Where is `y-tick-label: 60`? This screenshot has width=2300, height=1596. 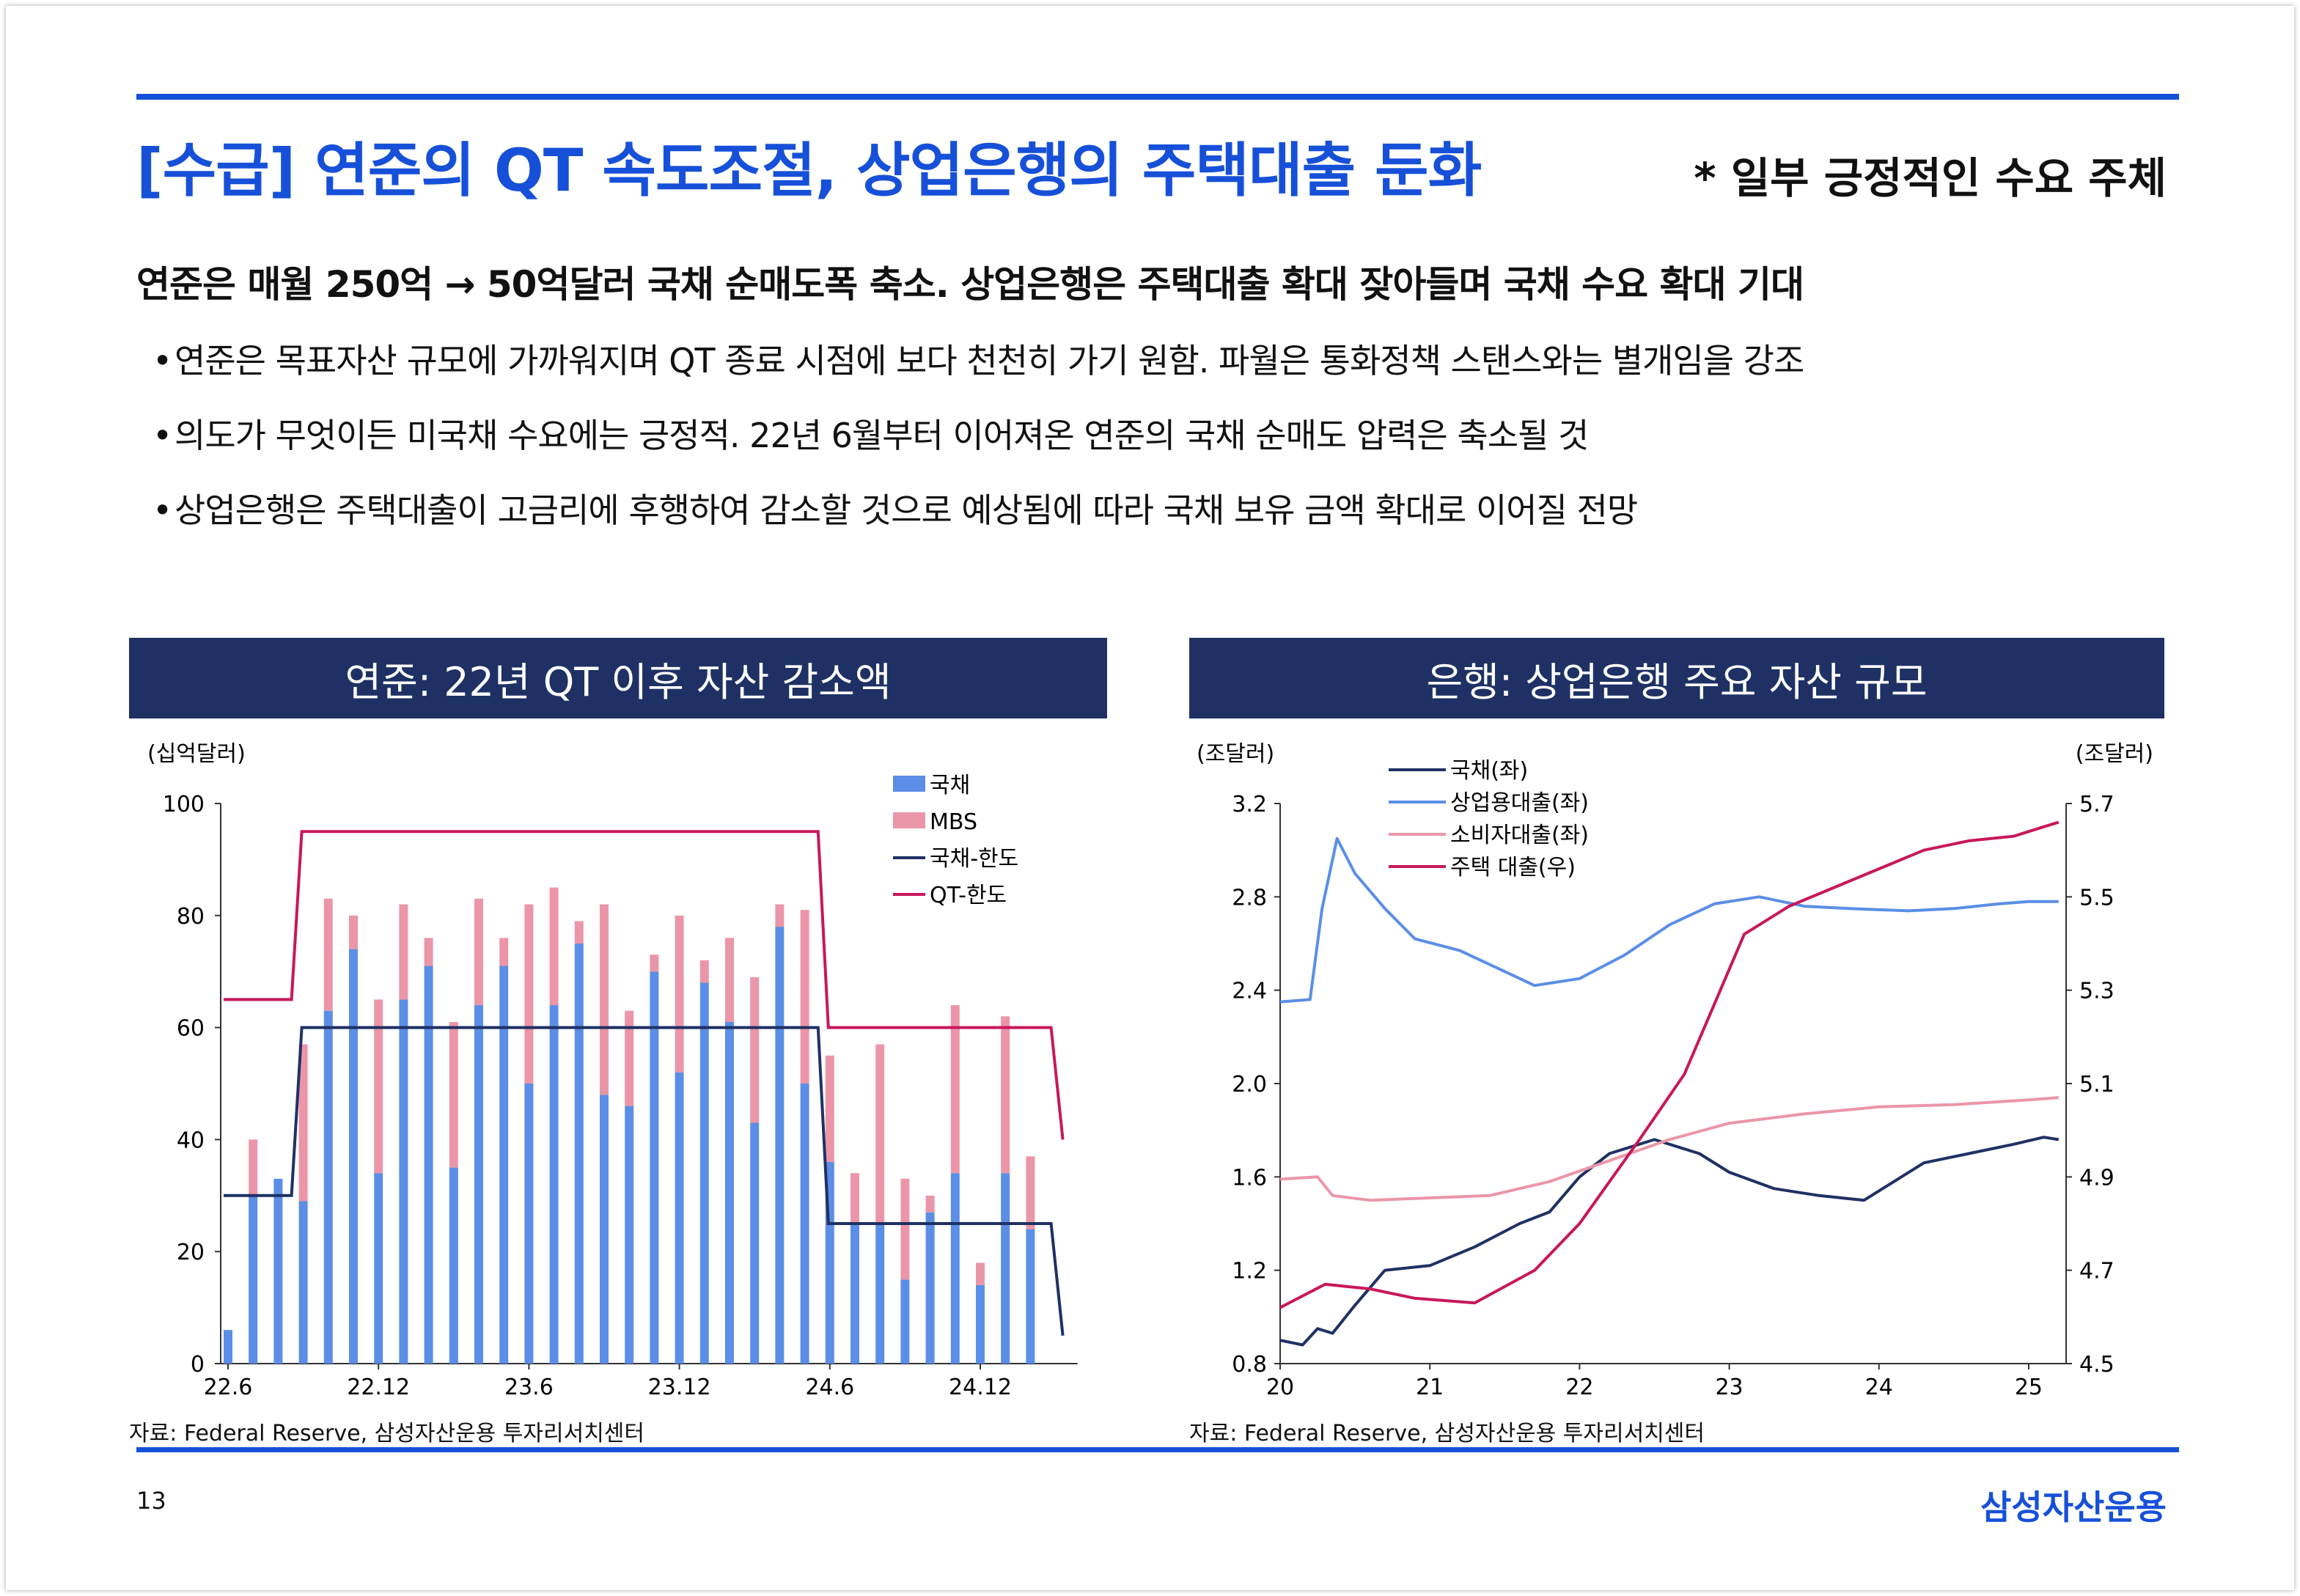 y-tick-label: 60 is located at coordinates (191, 1029).